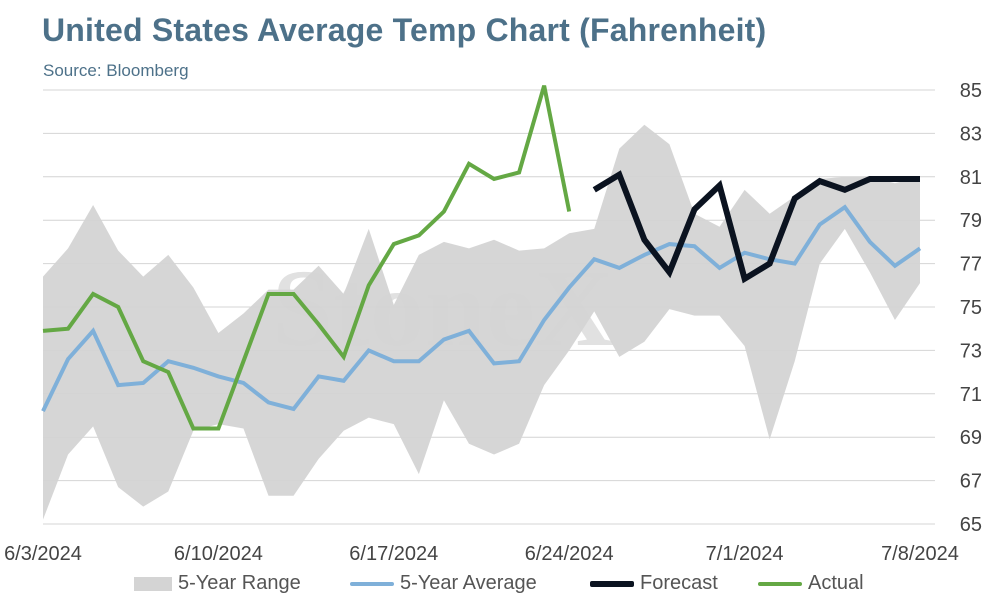 The width and height of the screenshot is (994, 606). I want to click on y-tick-label: 79, so click(971, 221).